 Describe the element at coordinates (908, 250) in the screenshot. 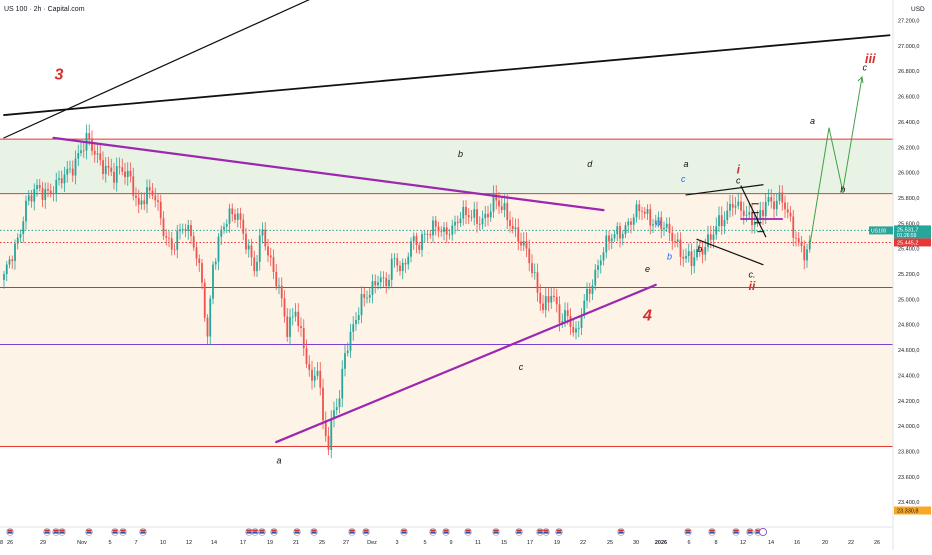

I see `price-tick-label: 25.400,0` at that location.